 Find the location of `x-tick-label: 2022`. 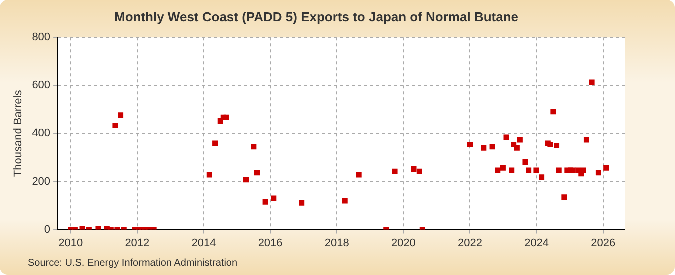

x-tick-label: 2022 is located at coordinates (470, 243).